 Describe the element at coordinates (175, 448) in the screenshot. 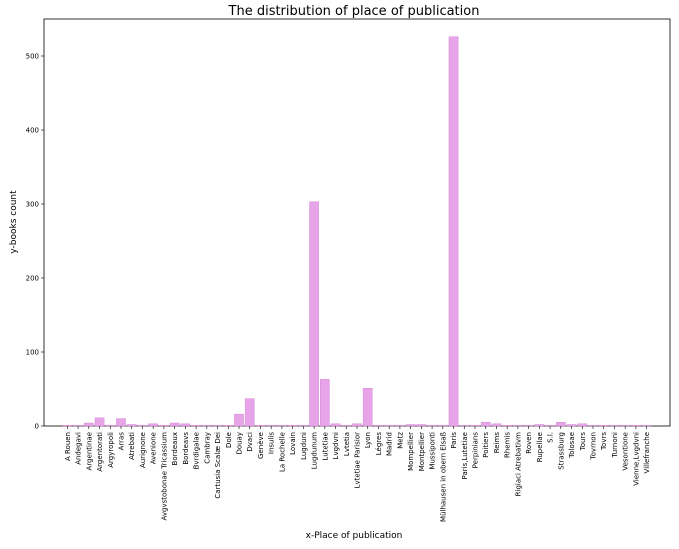

I see `x-tick-label: Bordeaux` at that location.